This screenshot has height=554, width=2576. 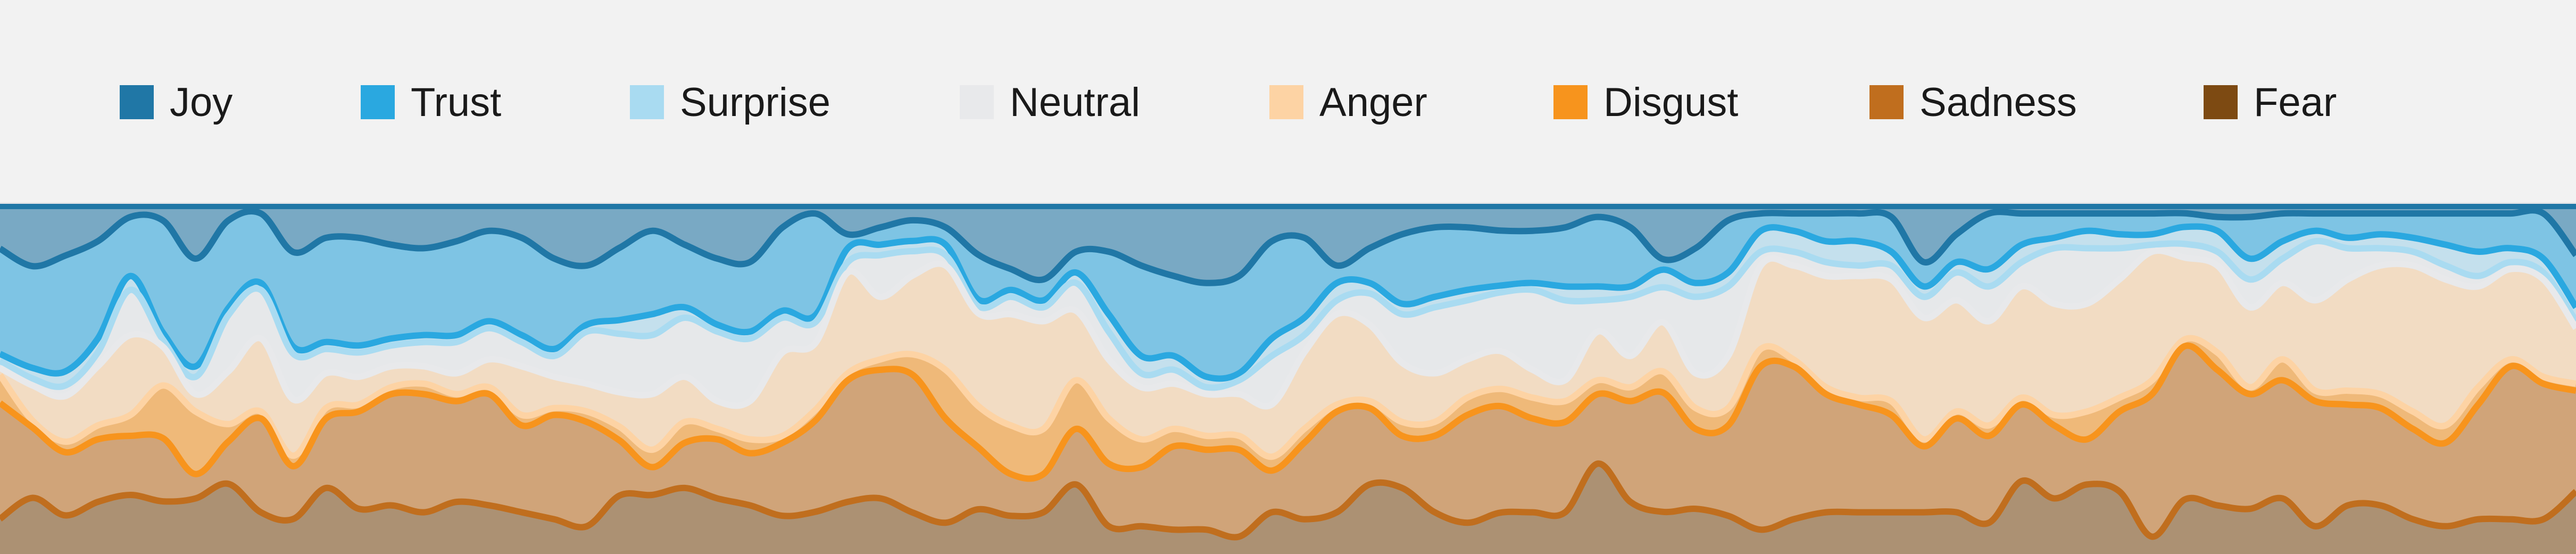 I want to click on legend-swatch-trust, so click(x=378, y=102).